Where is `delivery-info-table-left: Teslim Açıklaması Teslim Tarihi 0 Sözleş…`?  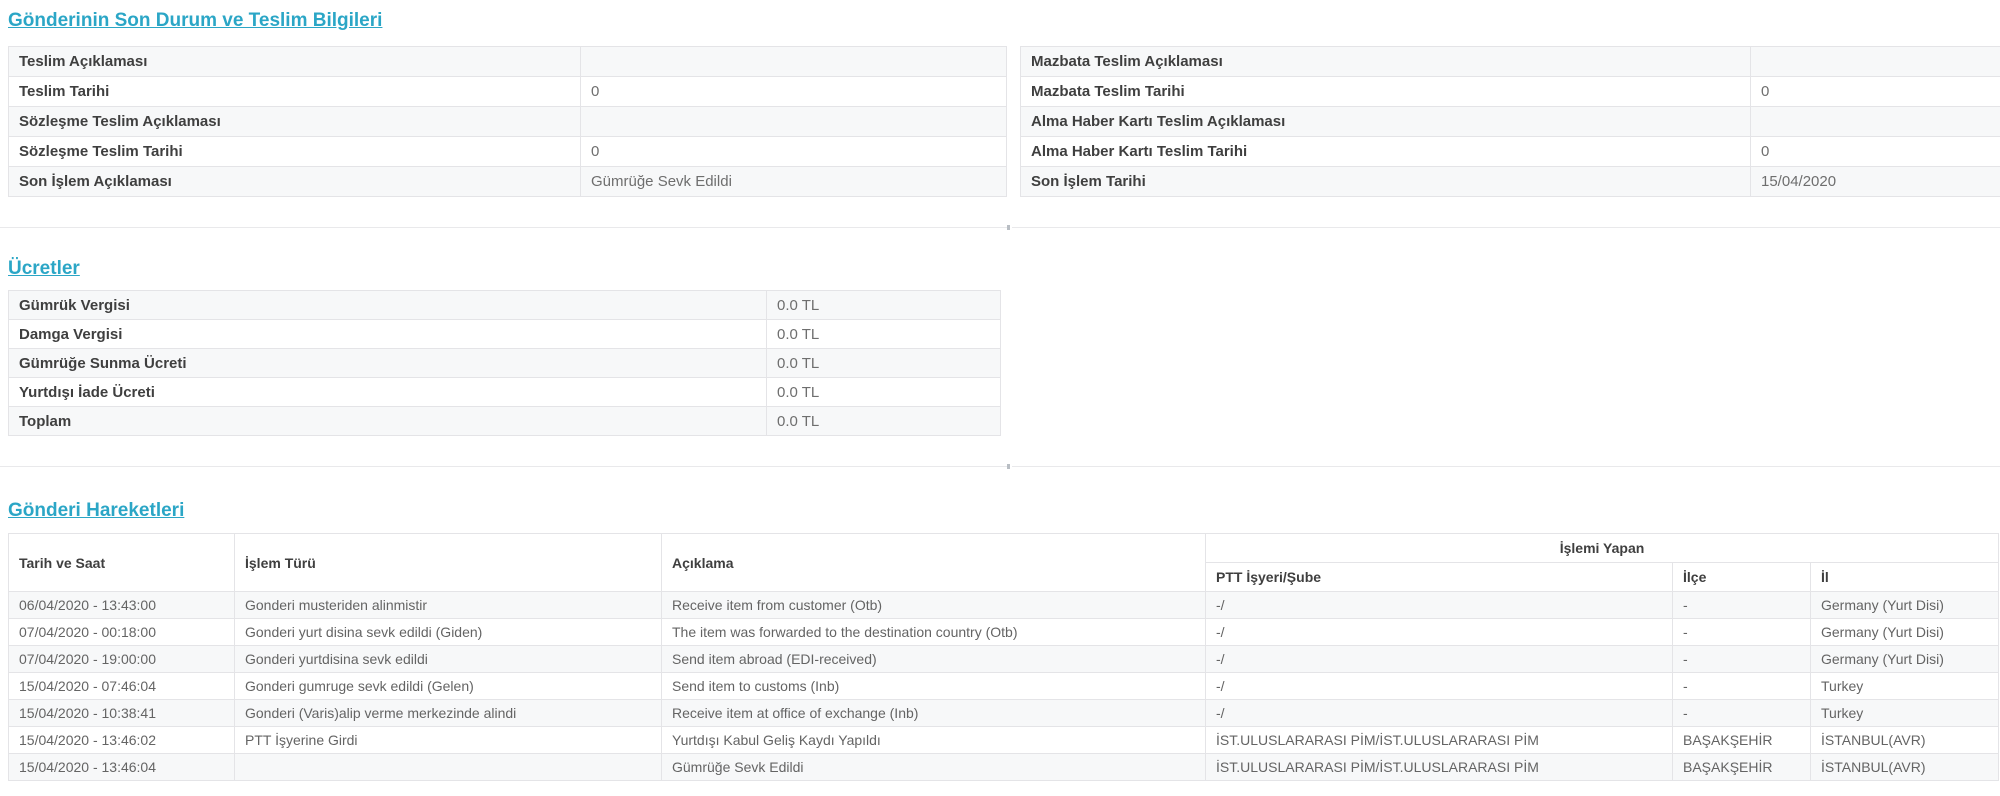
delivery-info-table-left: Teslim Açıklaması Teslim Tarihi 0 Sözleş… is located at coordinates (507, 121).